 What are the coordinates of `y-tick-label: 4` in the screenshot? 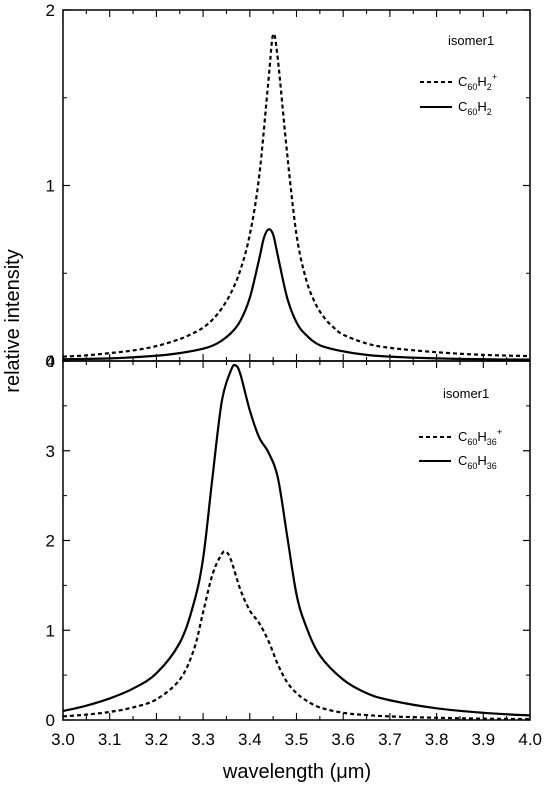 It's located at (50, 361).